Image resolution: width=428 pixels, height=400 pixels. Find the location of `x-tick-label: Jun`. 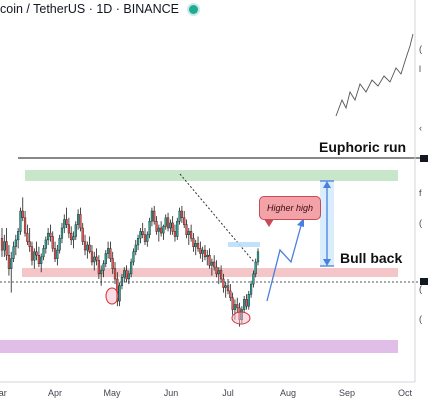

x-tick-label: Jun is located at coordinates (171, 393).